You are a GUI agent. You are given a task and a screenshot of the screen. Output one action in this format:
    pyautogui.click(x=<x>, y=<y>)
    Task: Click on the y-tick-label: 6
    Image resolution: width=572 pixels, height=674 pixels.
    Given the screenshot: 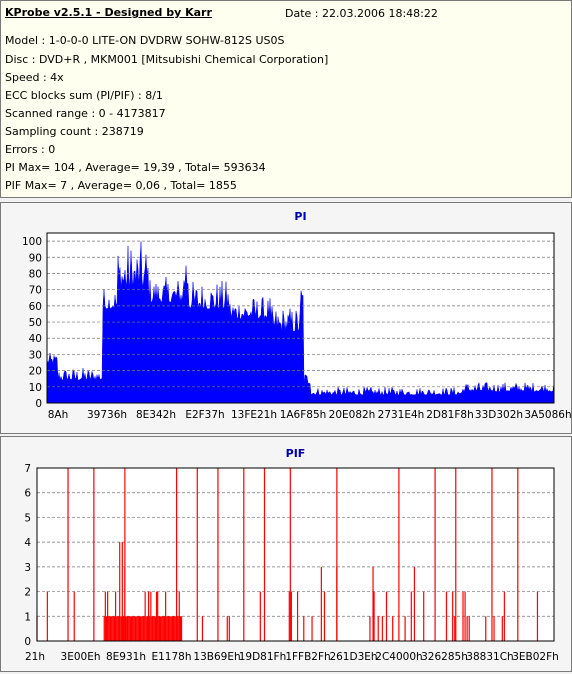 What is the action you would take?
    pyautogui.click(x=27, y=494)
    